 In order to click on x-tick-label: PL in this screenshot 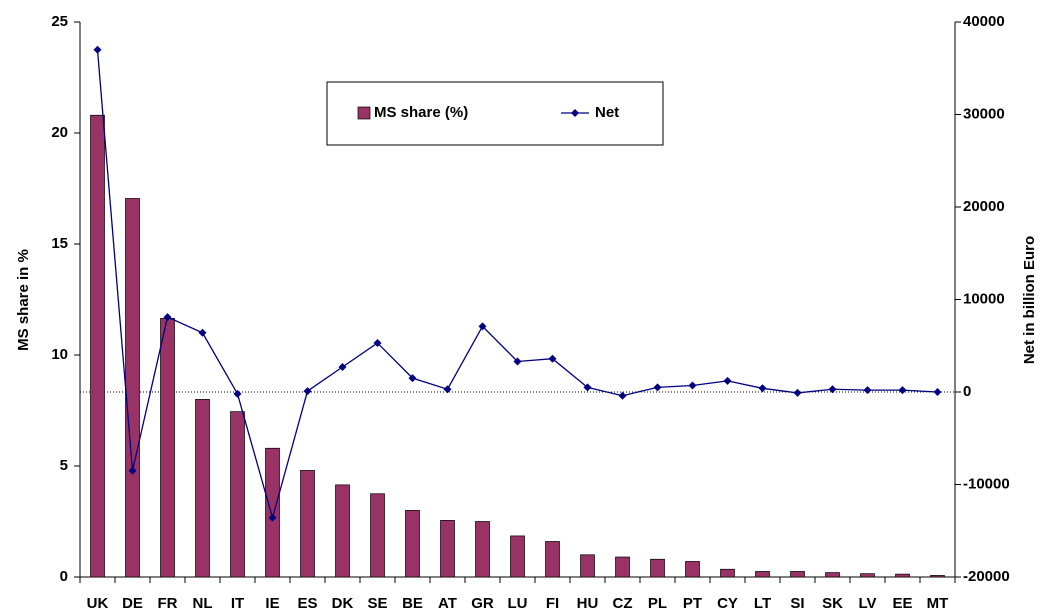, I will do `click(657, 603)`.